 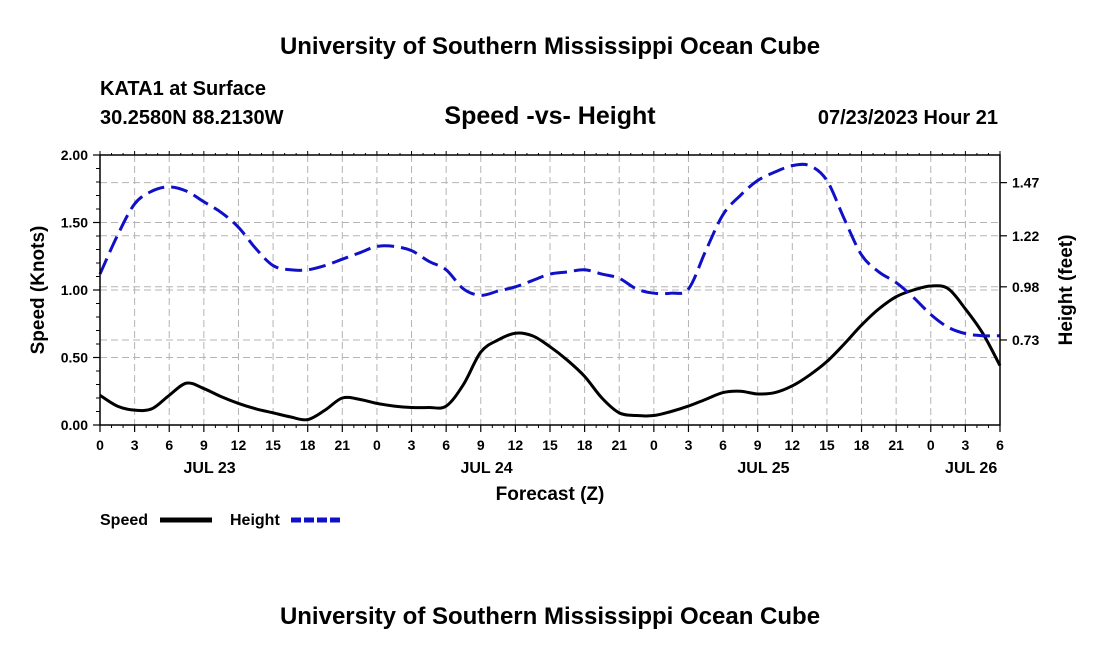 I want to click on station-coordinates: 30.2580N 88.2130W, so click(x=192, y=118).